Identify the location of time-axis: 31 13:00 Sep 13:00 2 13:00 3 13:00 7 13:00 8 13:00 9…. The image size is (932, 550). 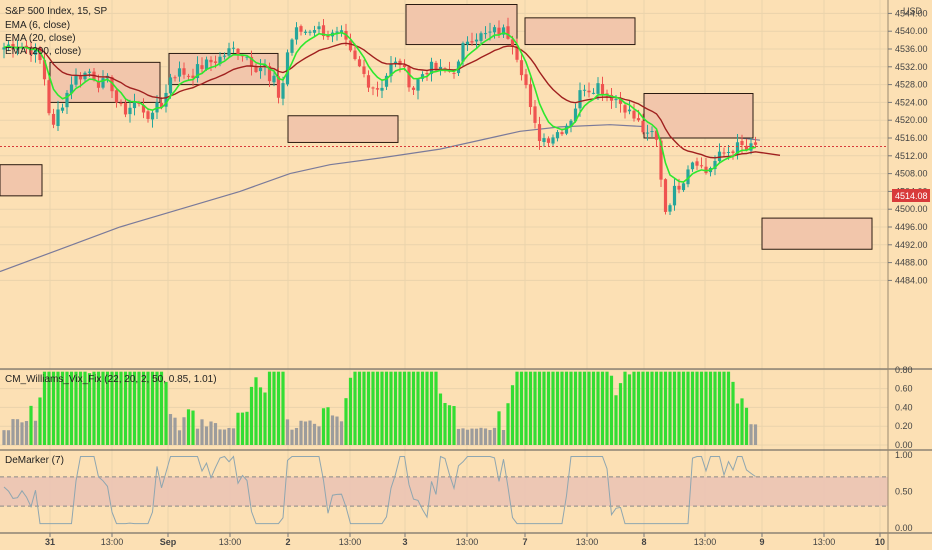
(465, 540).